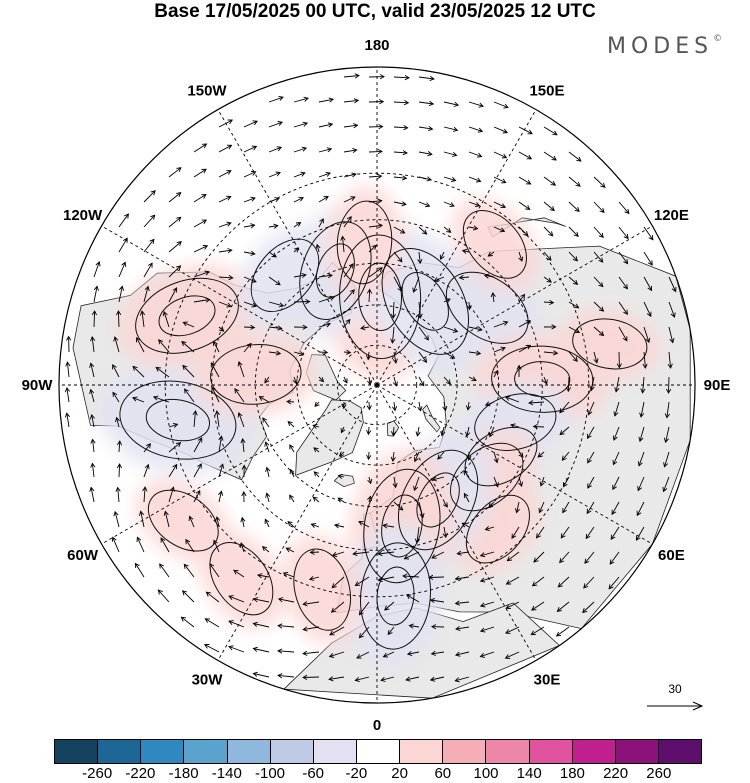 The image size is (750, 783). I want to click on longitude-label: 90W, so click(38, 385).